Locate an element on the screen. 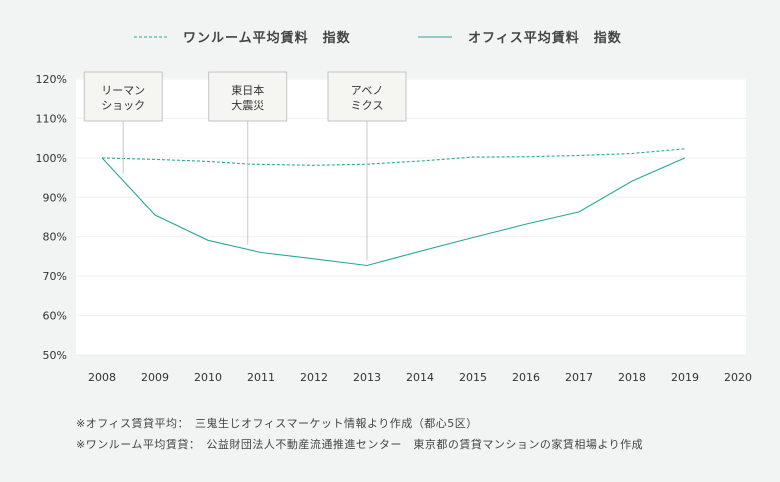 Image resolution: width=780 pixels, height=482 pixels. y-tick-label: 50% is located at coordinates (55, 355).